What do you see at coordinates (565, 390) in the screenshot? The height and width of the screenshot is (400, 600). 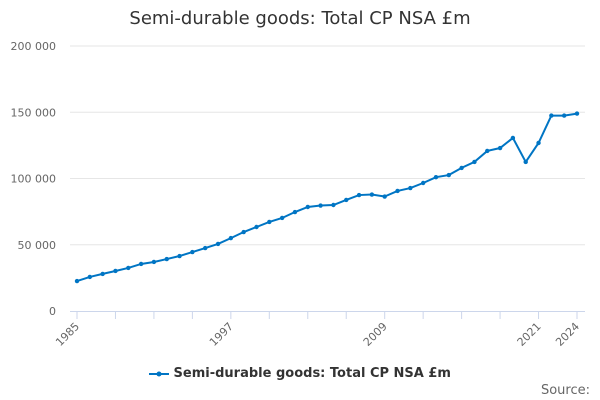 I see `source-label: Source:` at bounding box center [565, 390].